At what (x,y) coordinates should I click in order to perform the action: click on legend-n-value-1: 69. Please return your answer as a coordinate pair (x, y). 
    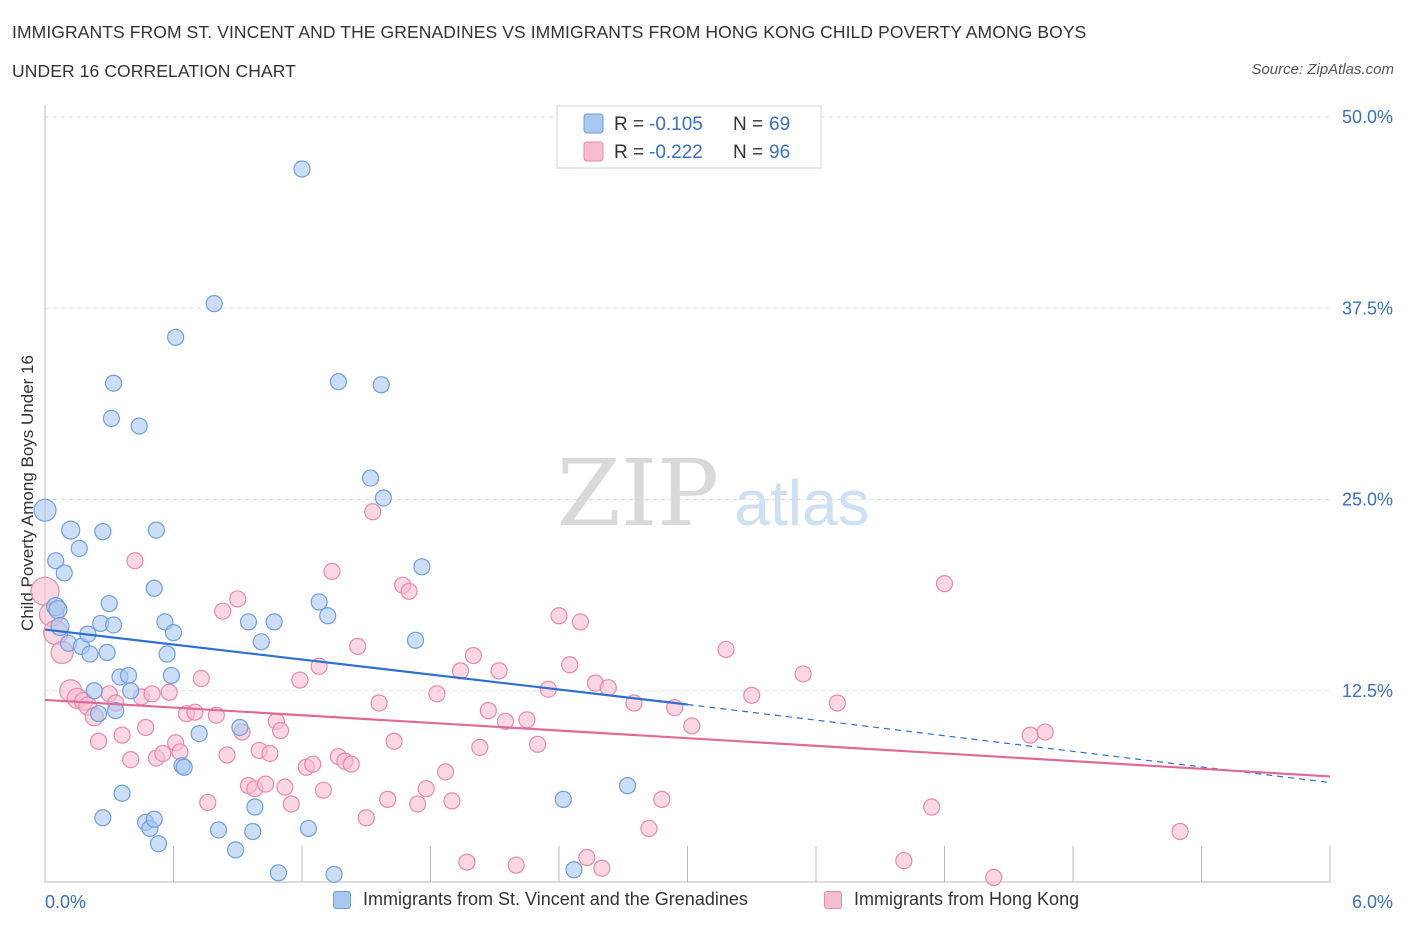
    Looking at the image, I should click on (779, 124).